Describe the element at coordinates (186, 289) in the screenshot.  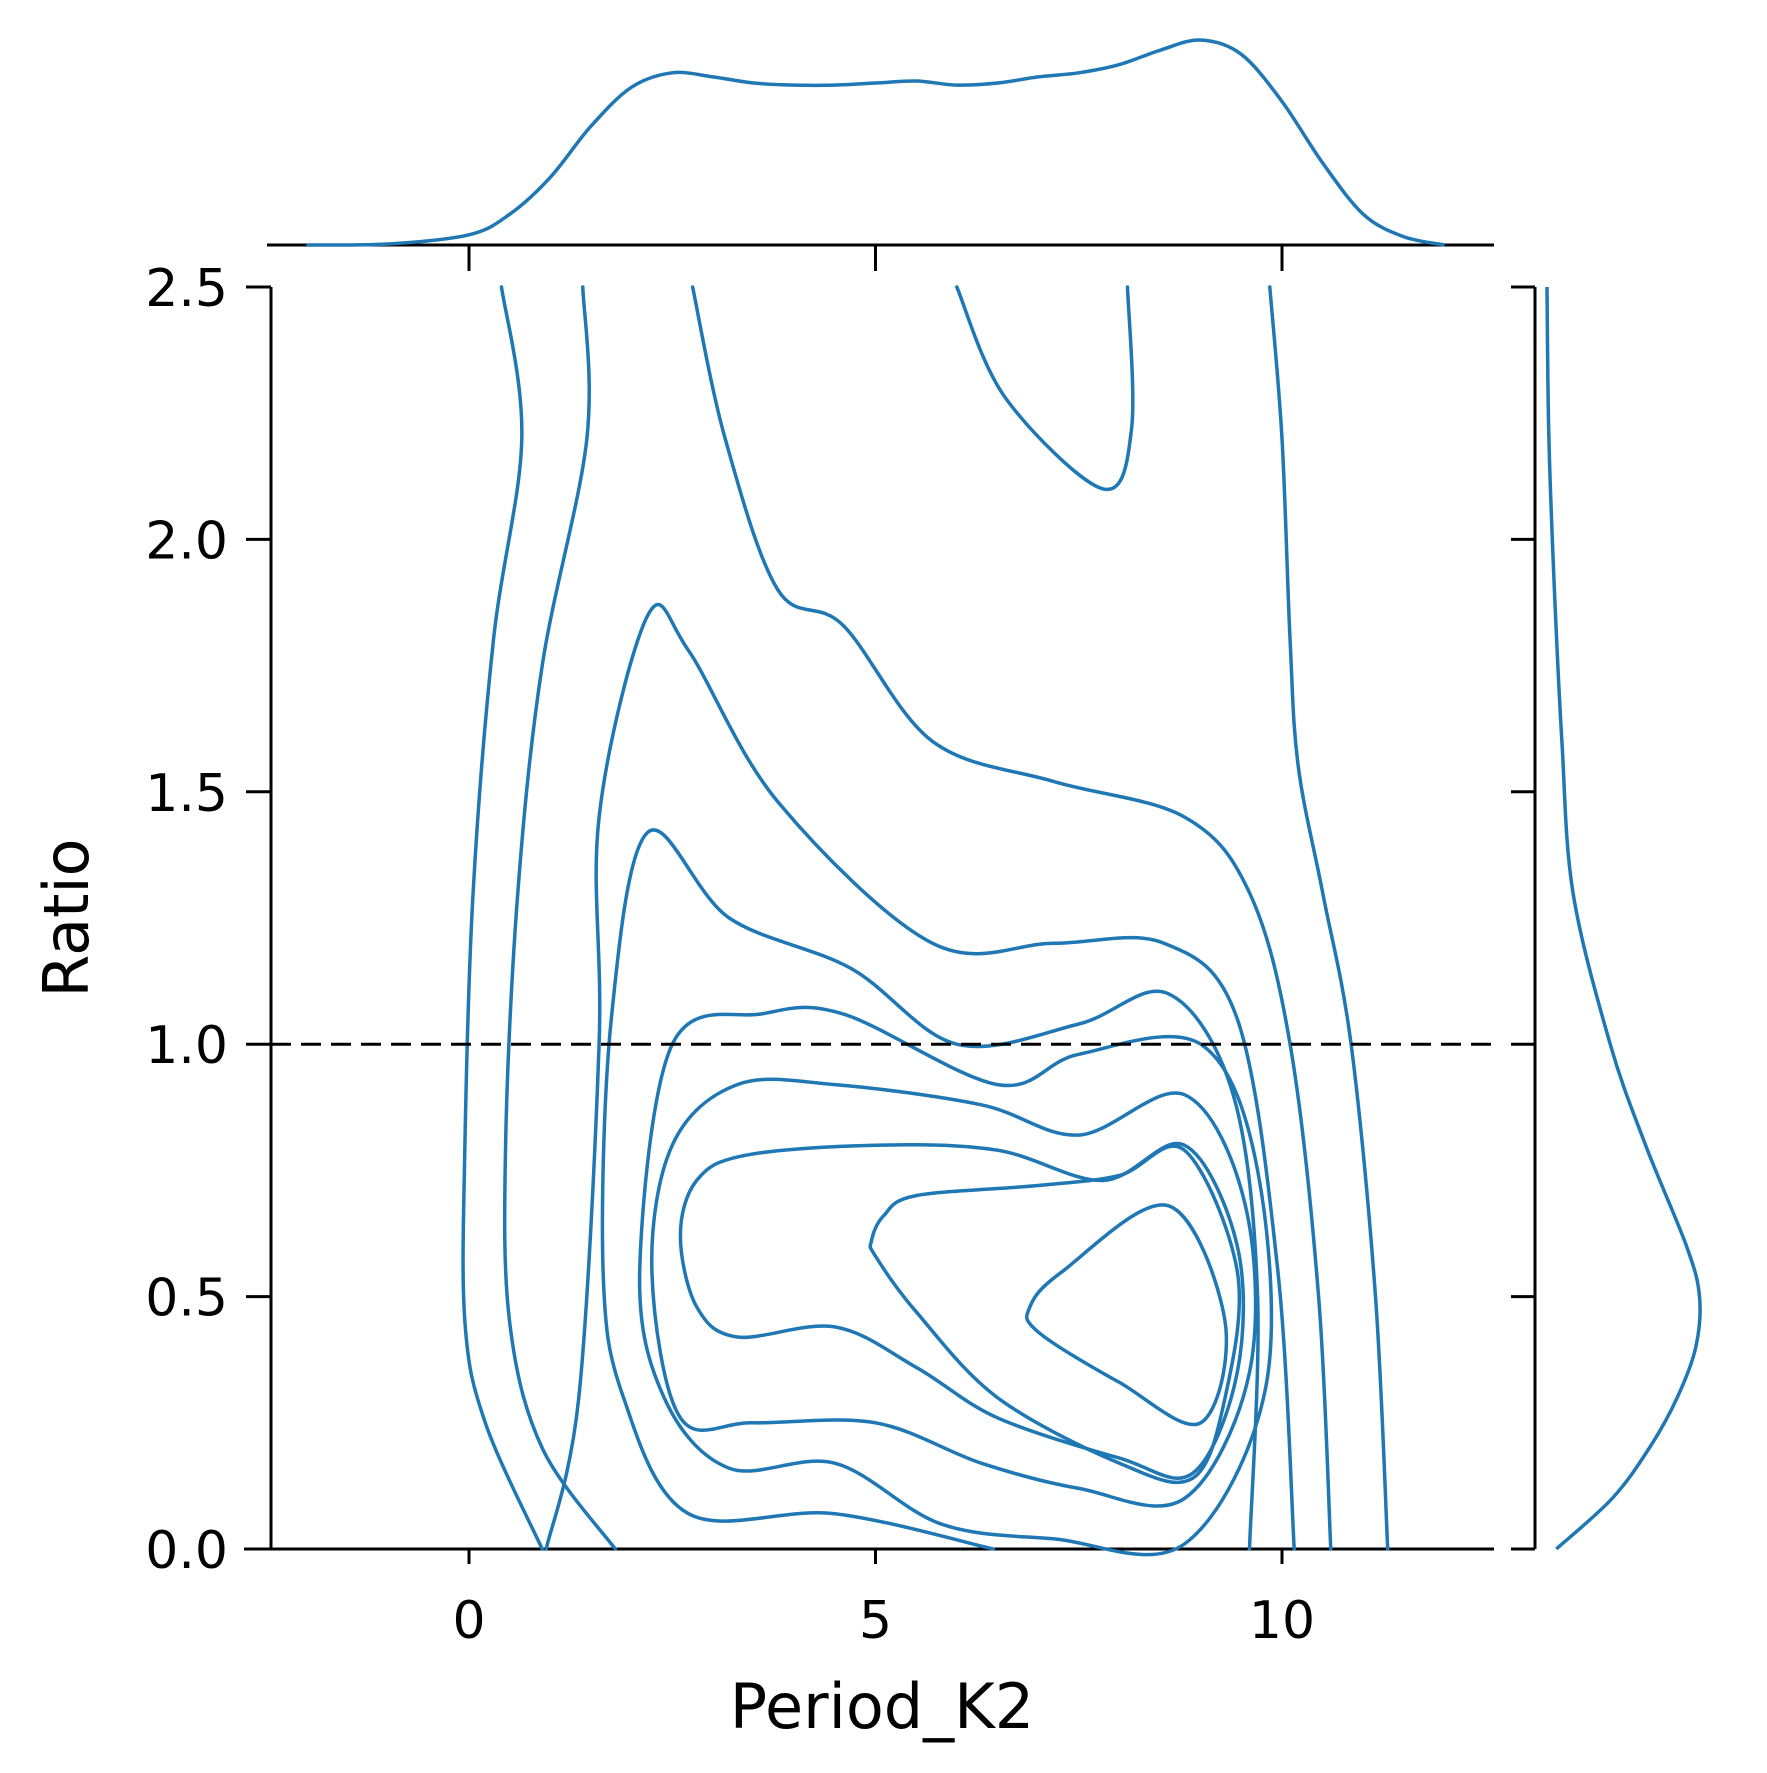
I see `y-tick-label-5: 2.5` at that location.